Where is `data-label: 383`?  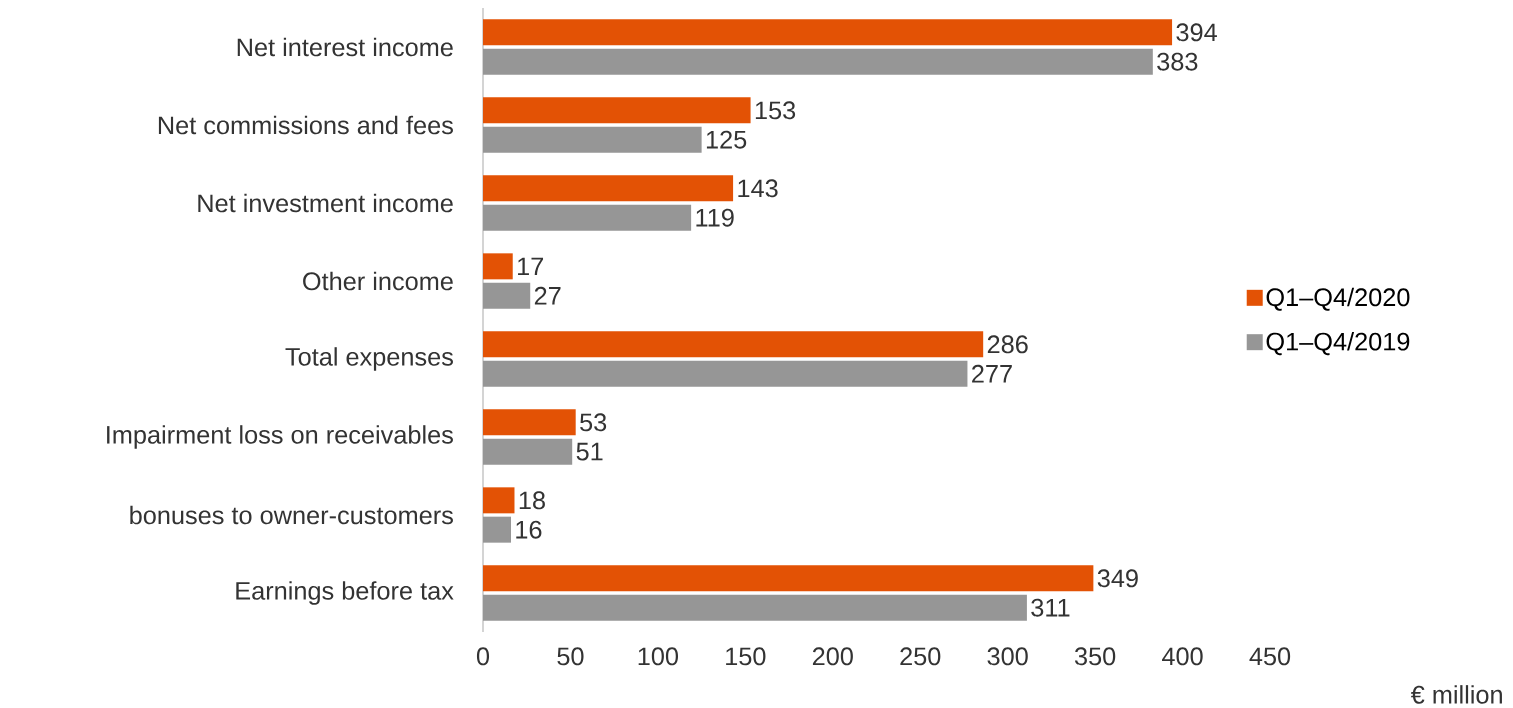 data-label: 383 is located at coordinates (1177, 61).